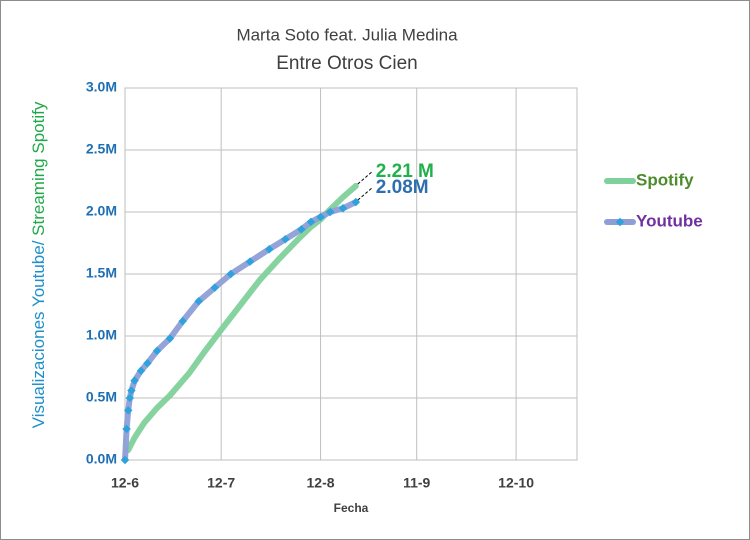  Describe the element at coordinates (101, 273) in the screenshot. I see `y-tick-label: 1.5M` at that location.